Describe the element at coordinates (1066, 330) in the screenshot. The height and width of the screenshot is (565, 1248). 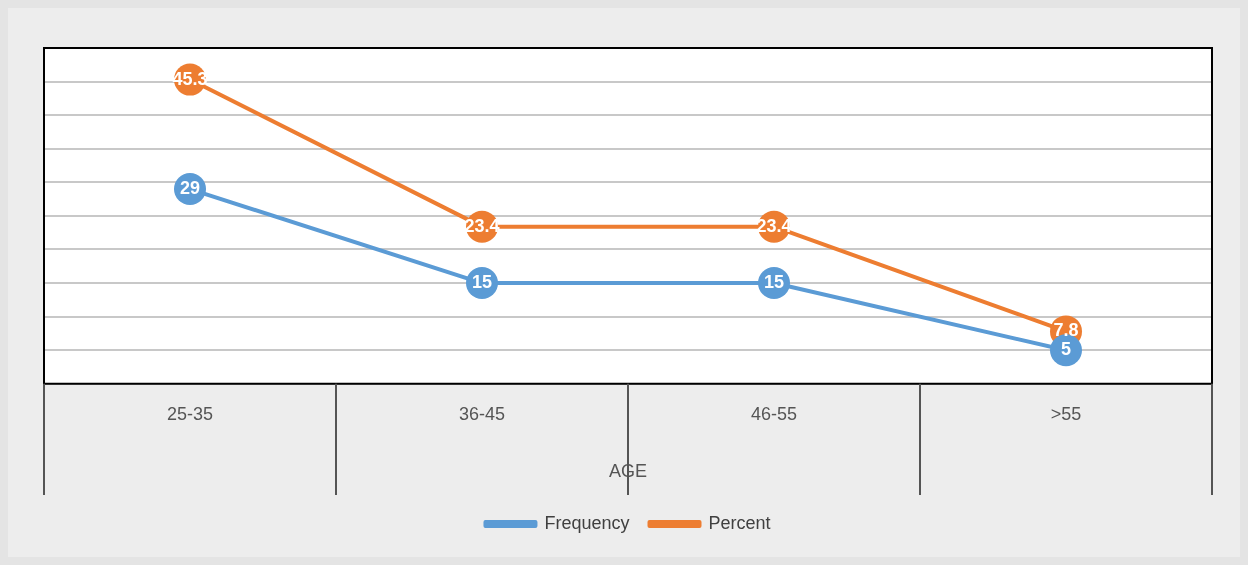
I see `data-label: 7.8` at that location.